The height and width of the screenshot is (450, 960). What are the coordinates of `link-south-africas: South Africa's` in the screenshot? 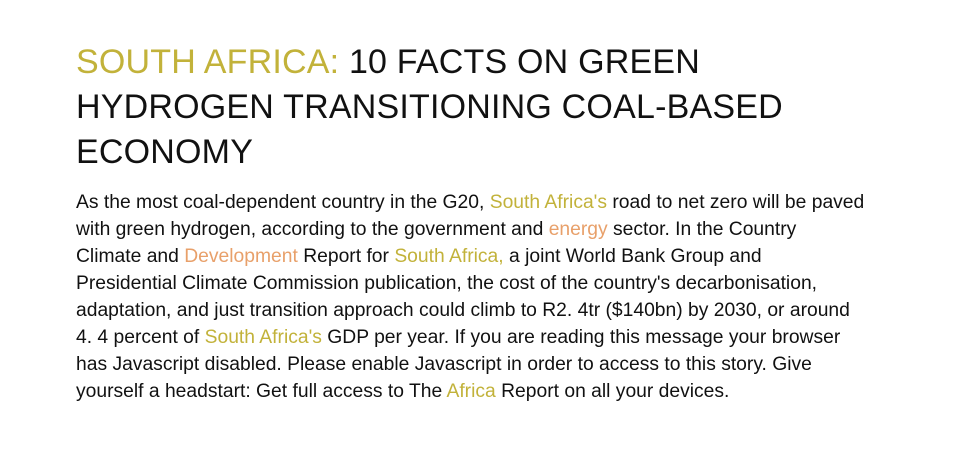 It's located at (548, 202).